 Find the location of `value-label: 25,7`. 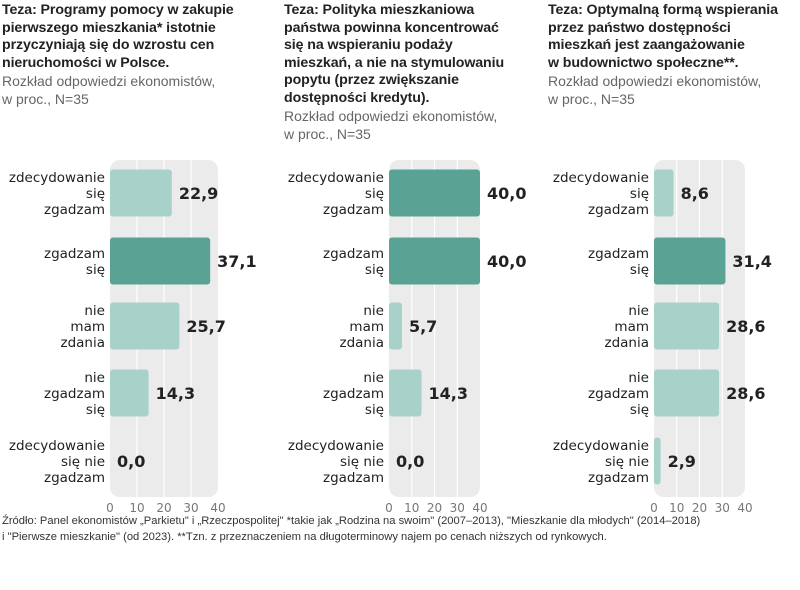

value-label: 25,7 is located at coordinates (205, 326).